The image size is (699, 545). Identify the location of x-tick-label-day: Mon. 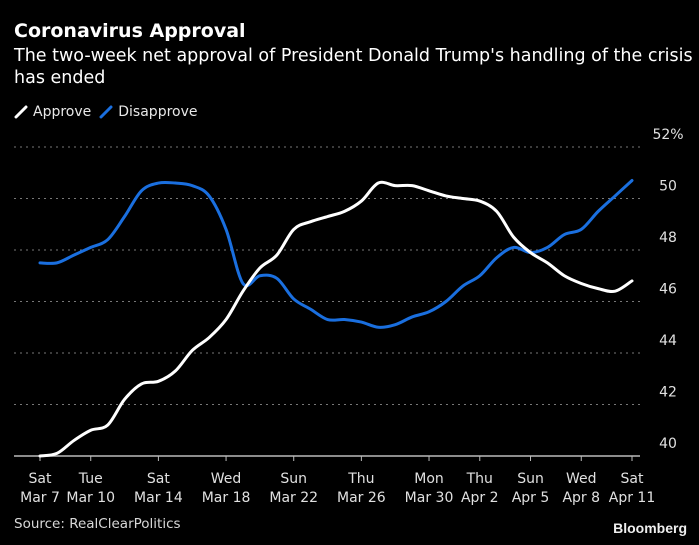
(429, 479).